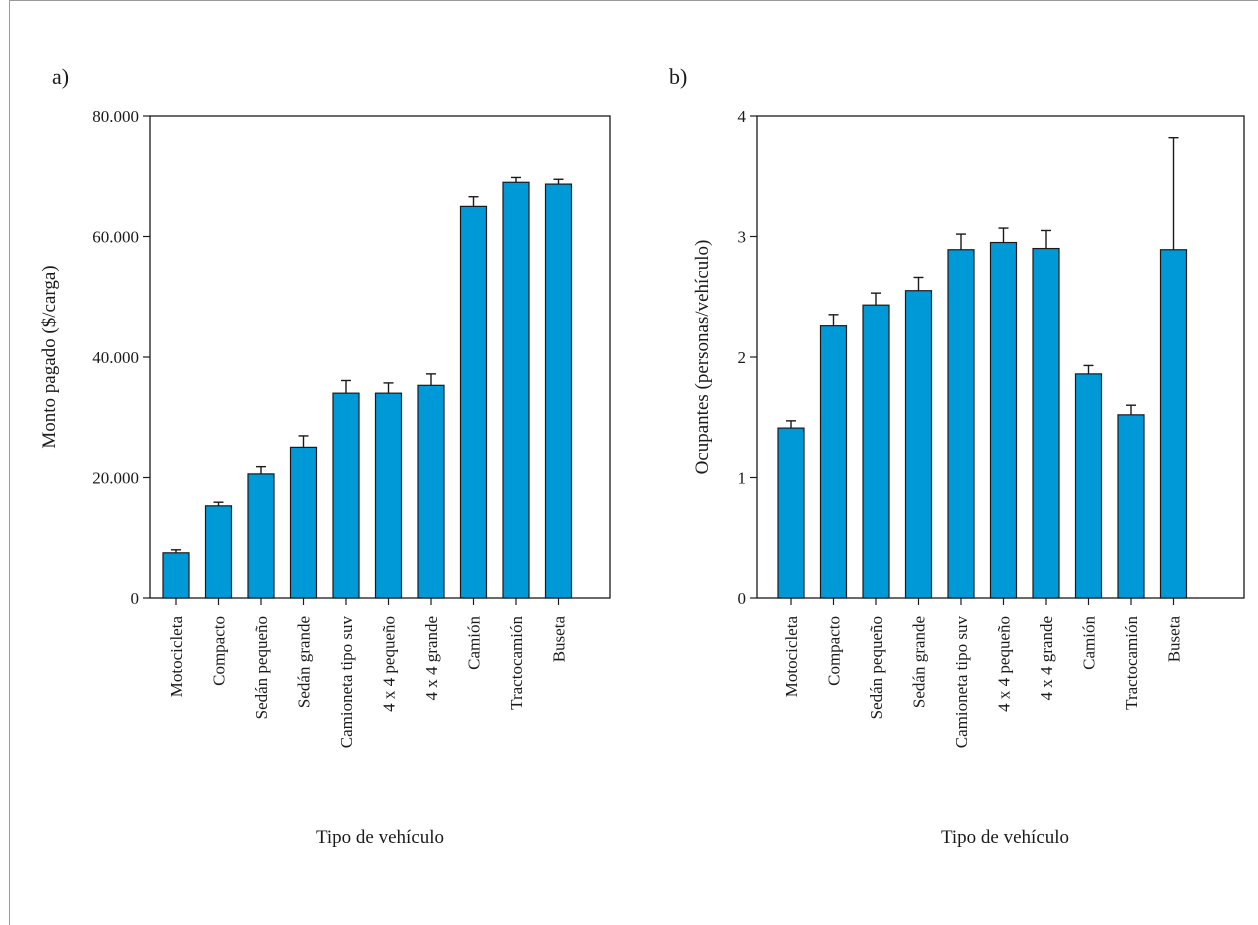 This screenshot has height=925, width=1258. What do you see at coordinates (961, 682) in the screenshot?
I see `category-label-b-4: Camioneta tipo suv` at bounding box center [961, 682].